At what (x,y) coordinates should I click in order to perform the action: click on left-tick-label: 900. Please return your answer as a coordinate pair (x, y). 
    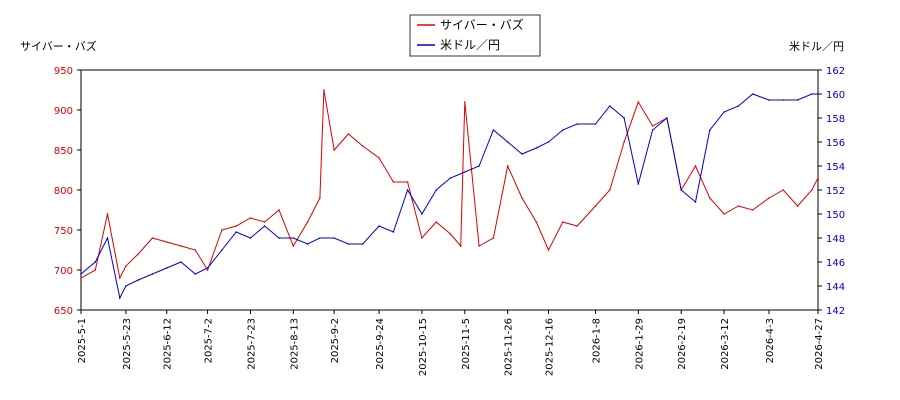
    Looking at the image, I should click on (63, 111).